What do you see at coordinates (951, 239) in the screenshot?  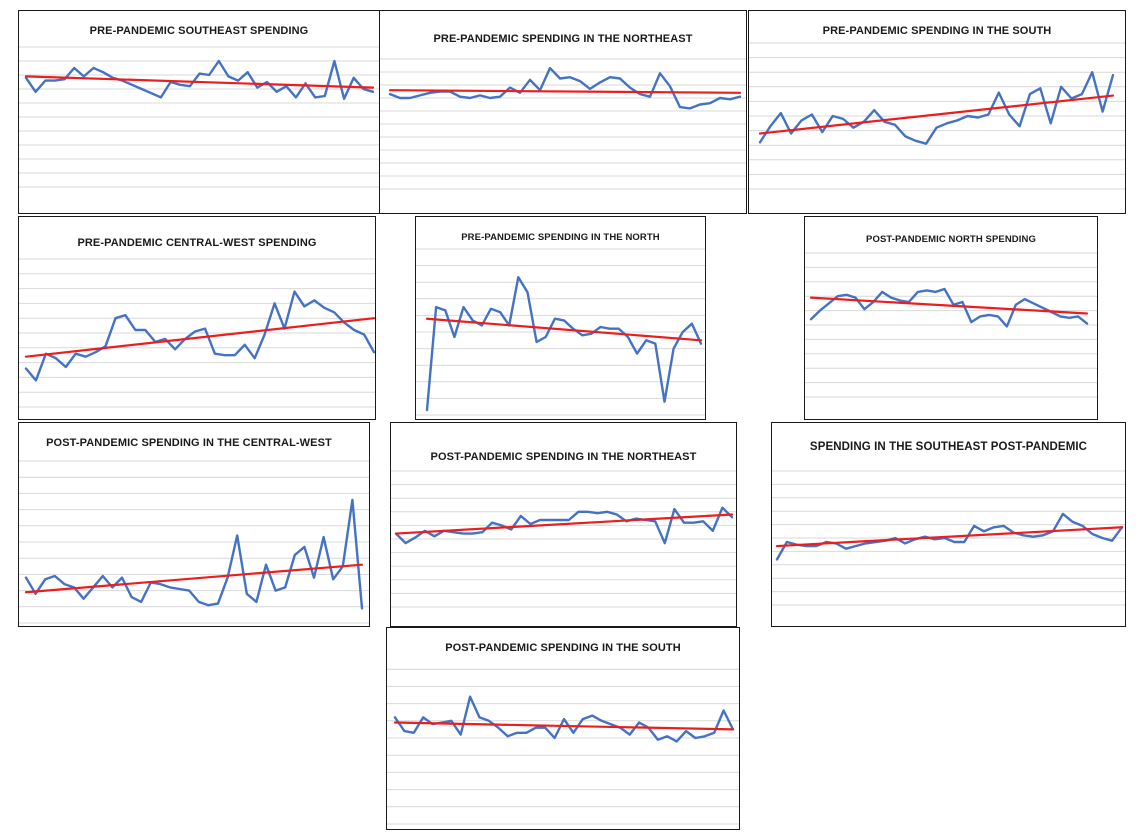 I see `chart-title: POST-PANDEMIC NORTH SPENDING` at bounding box center [951, 239].